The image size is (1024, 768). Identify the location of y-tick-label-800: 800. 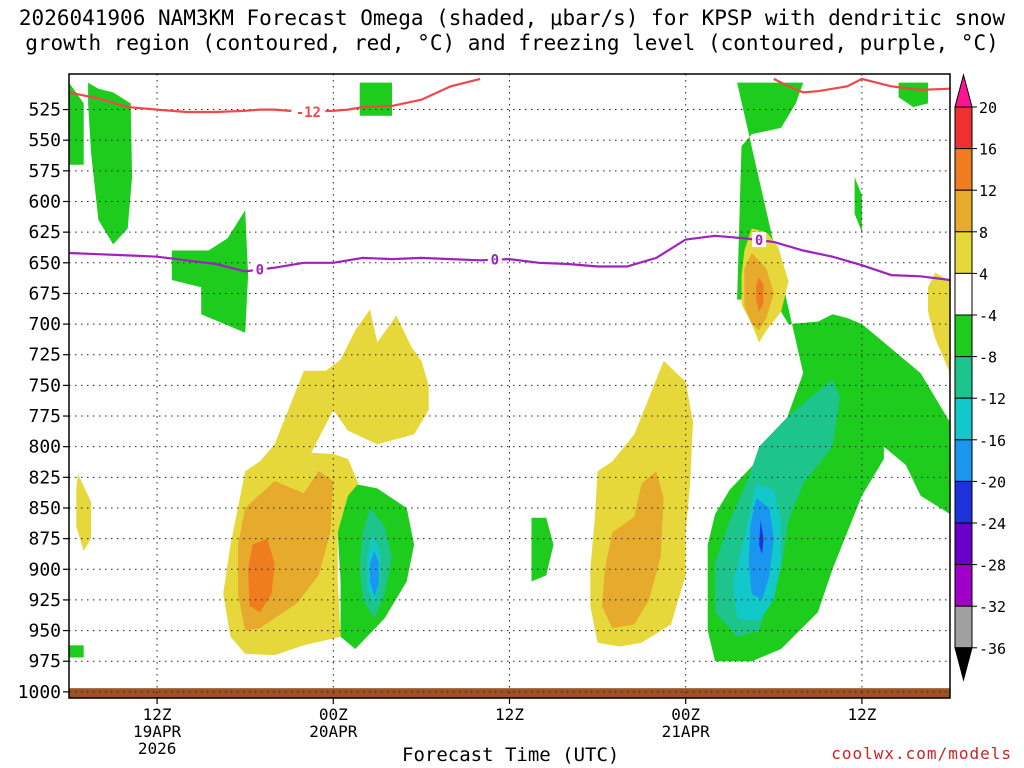
(44, 447).